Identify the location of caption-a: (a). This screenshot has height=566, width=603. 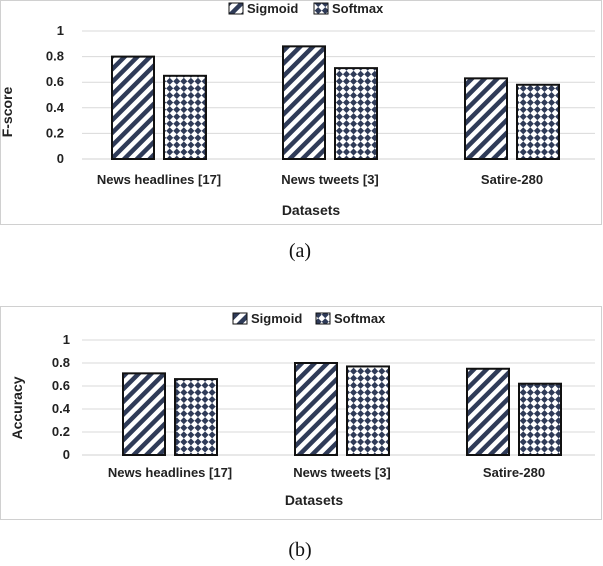
(300, 251).